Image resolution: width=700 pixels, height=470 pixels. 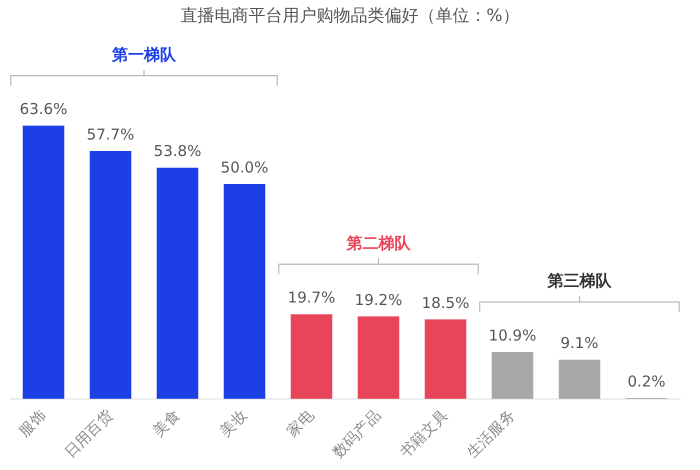 What do you see at coordinates (144, 54) in the screenshot?
I see `text: 第一梯队` at bounding box center [144, 54].